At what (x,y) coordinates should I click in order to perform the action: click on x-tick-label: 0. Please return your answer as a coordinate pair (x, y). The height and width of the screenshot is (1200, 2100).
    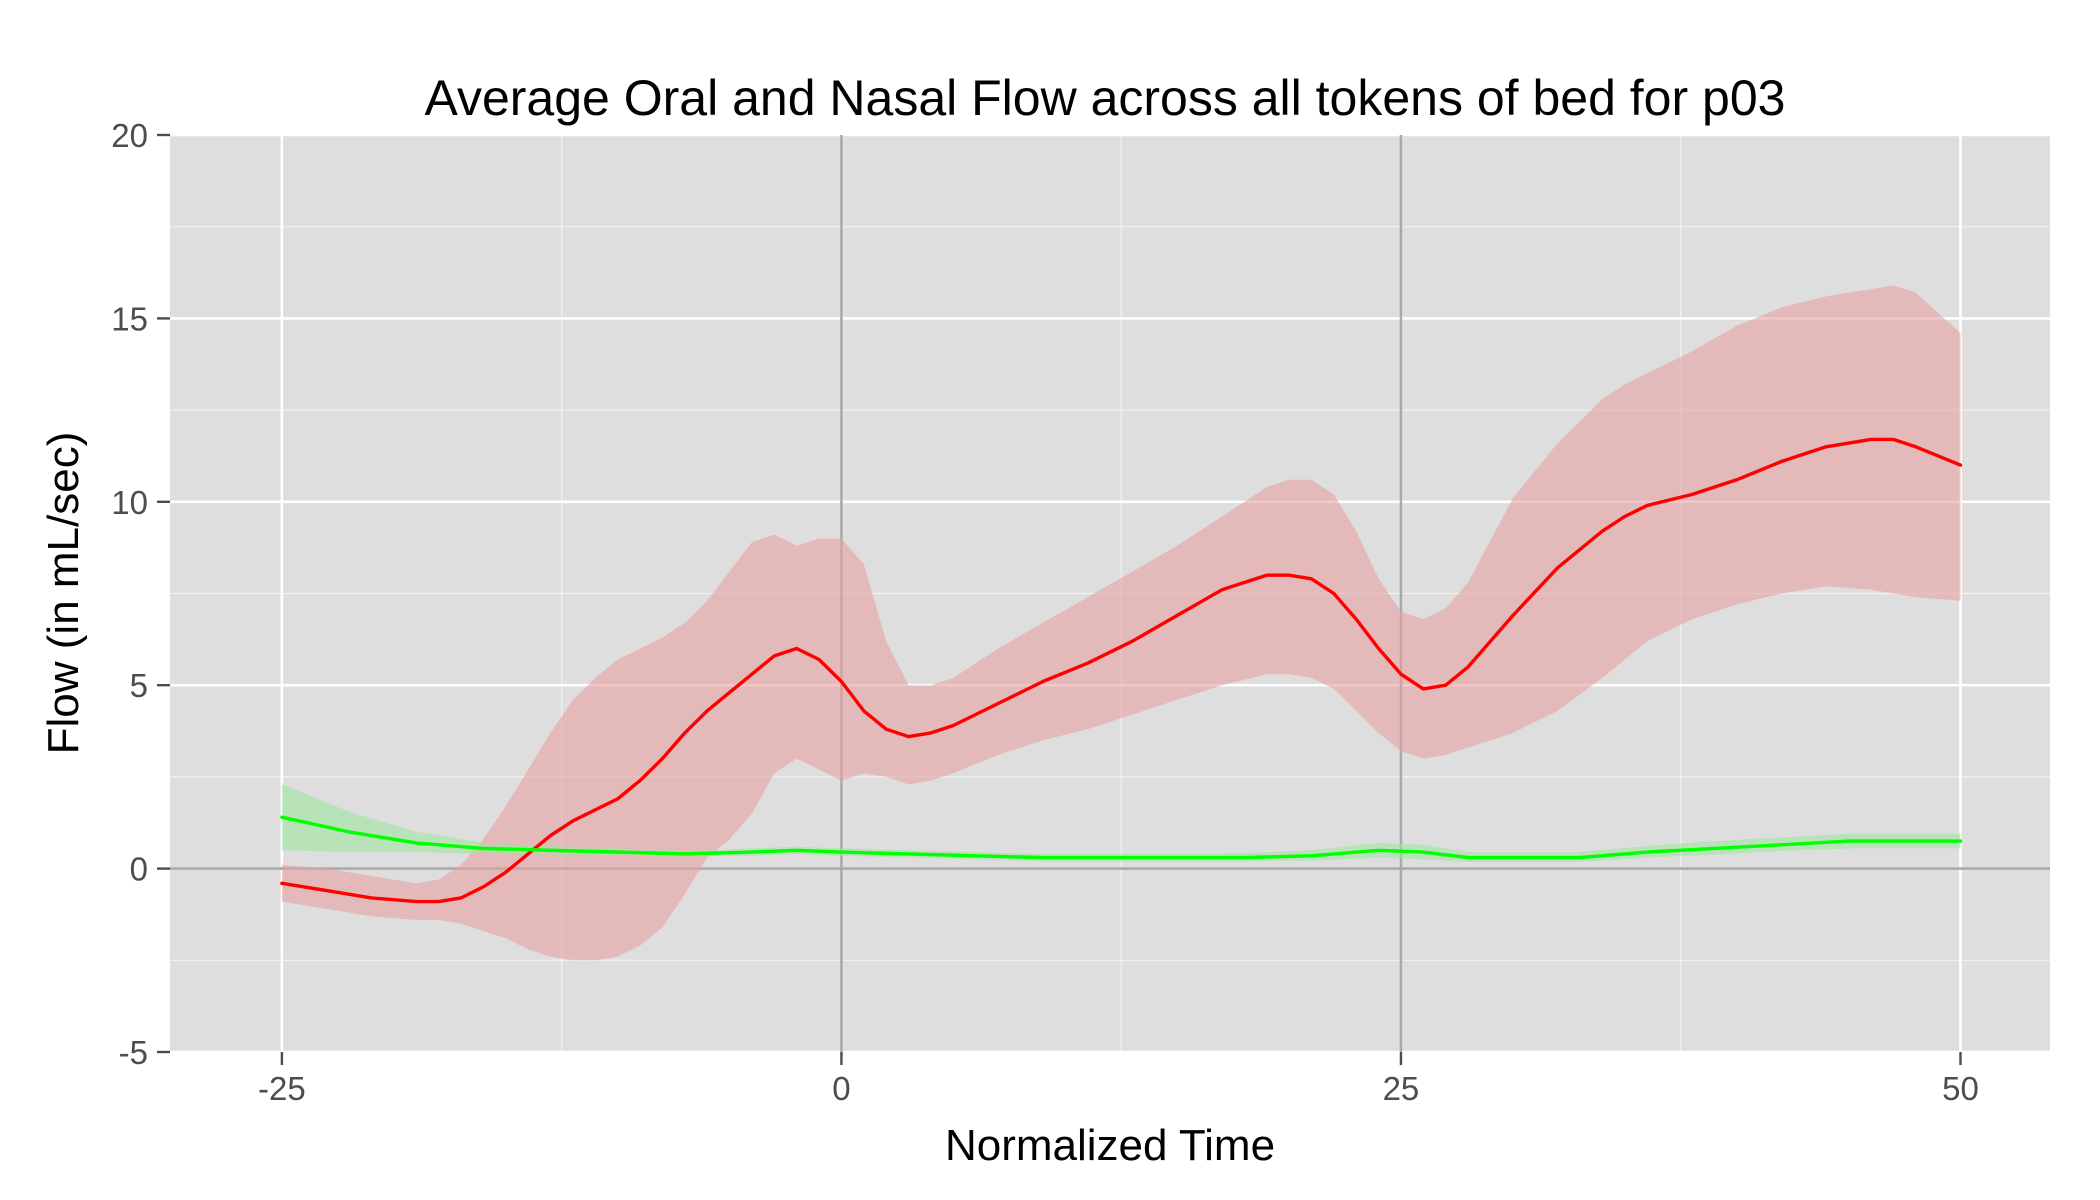
    Looking at the image, I should click on (841, 1088).